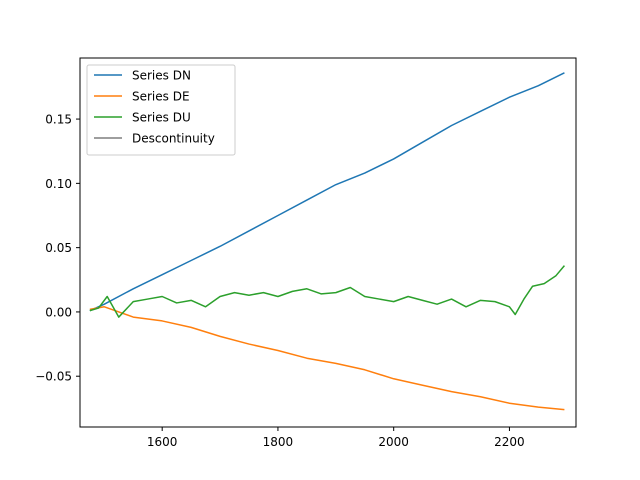  Describe the element at coordinates (58, 120) in the screenshot. I see `y-tick-label-4: 0.15` at that location.